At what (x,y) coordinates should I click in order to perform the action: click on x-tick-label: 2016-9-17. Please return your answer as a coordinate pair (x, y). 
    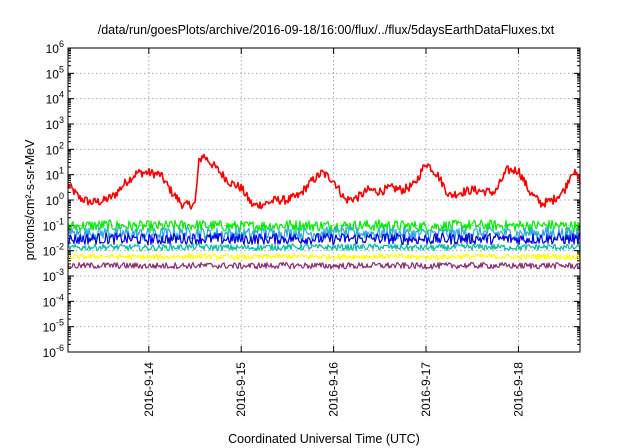
    Looking at the image, I should click on (426, 389).